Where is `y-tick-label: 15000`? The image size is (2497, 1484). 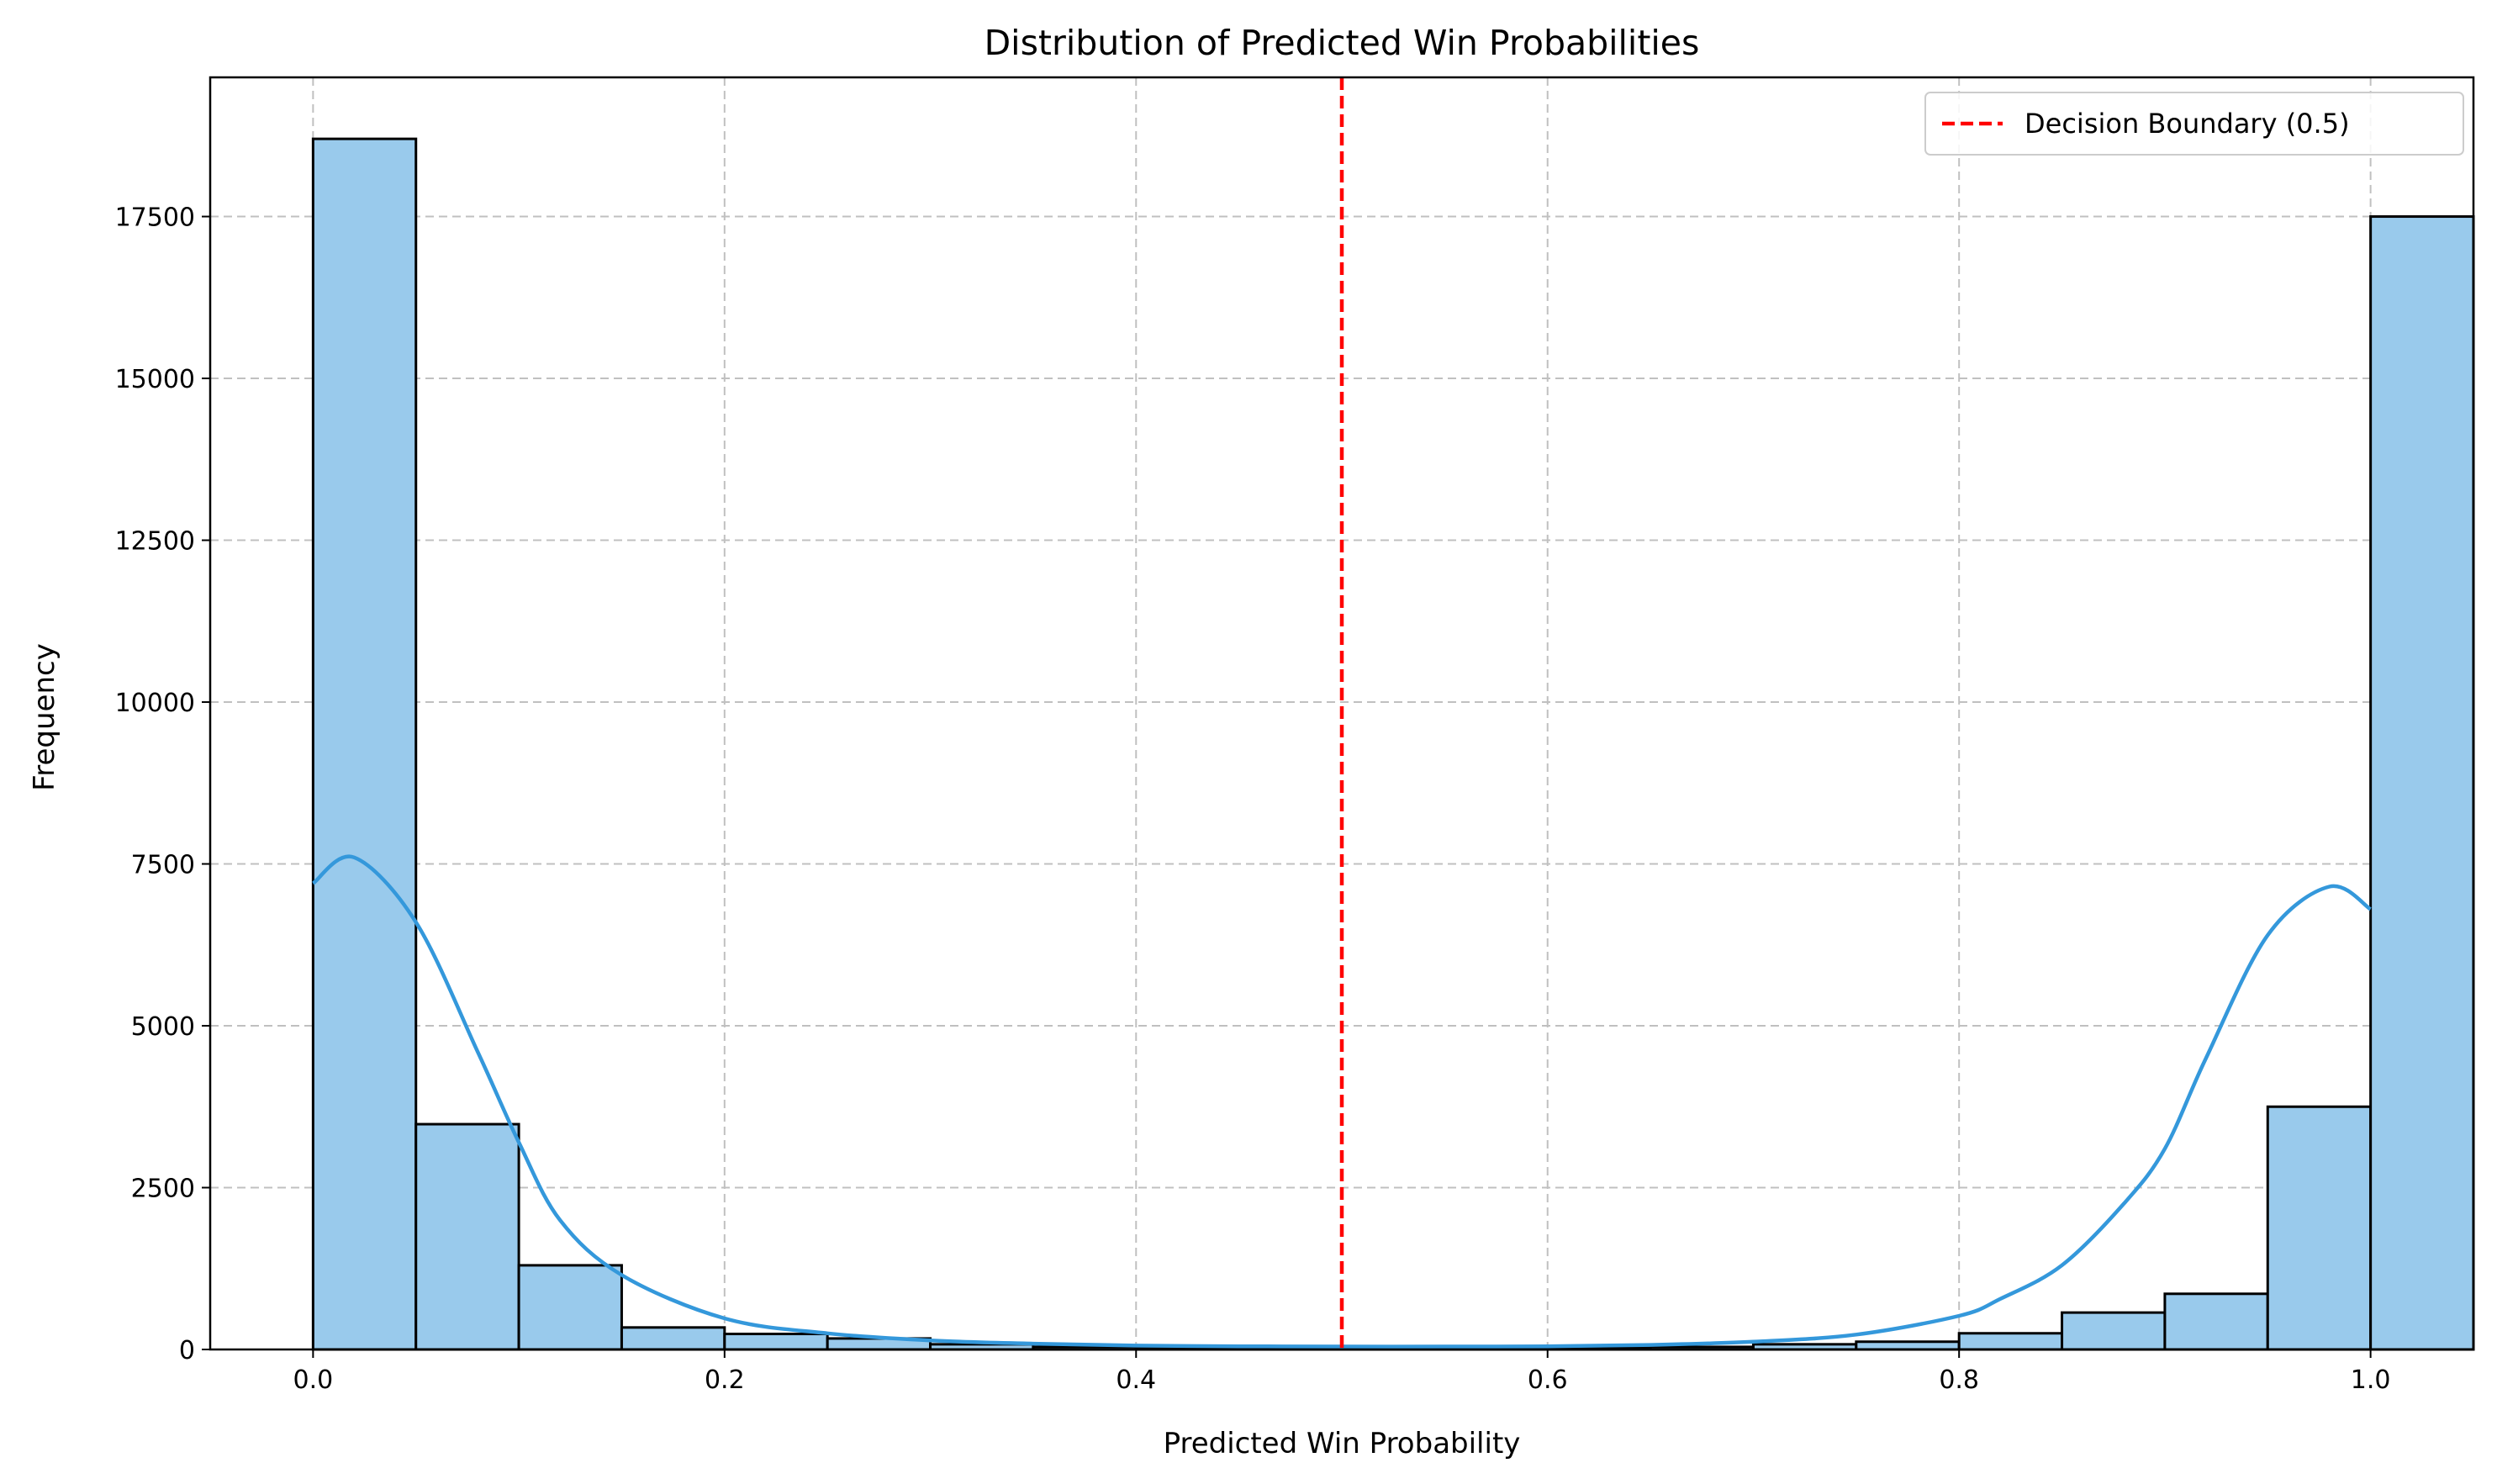 y-tick-label: 15000 is located at coordinates (155, 379).